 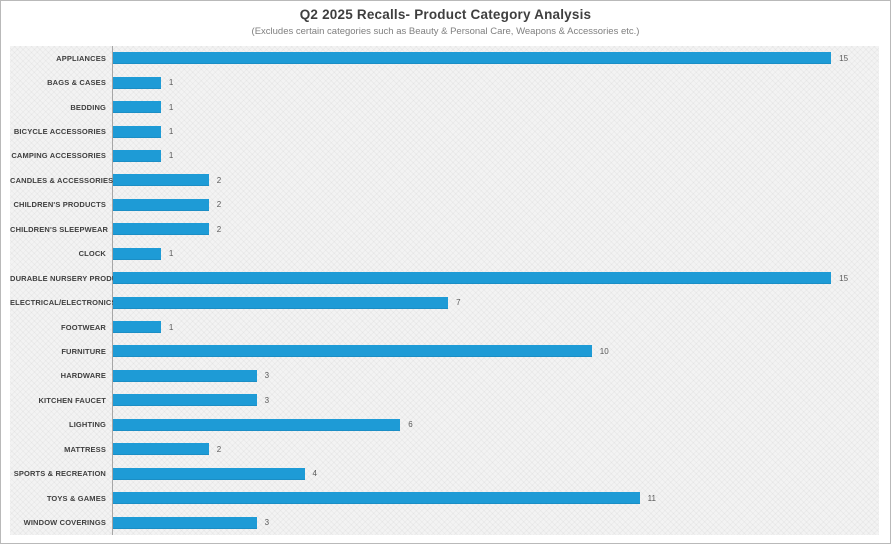 I want to click on chart-row: LIGHTING 6, so click(x=444, y=425).